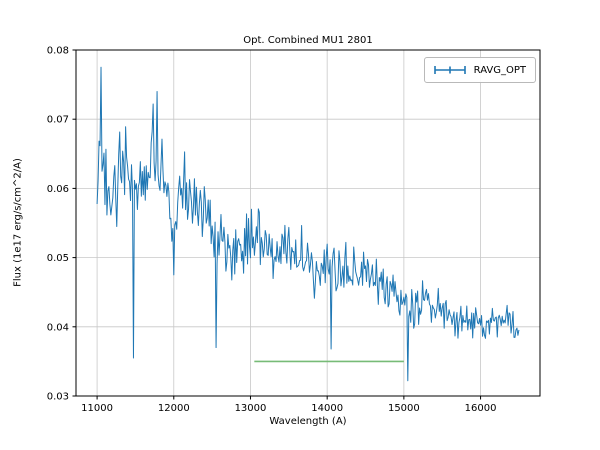  Describe the element at coordinates (58, 258) in the screenshot. I see `y-tick-label: 0.05` at that location.